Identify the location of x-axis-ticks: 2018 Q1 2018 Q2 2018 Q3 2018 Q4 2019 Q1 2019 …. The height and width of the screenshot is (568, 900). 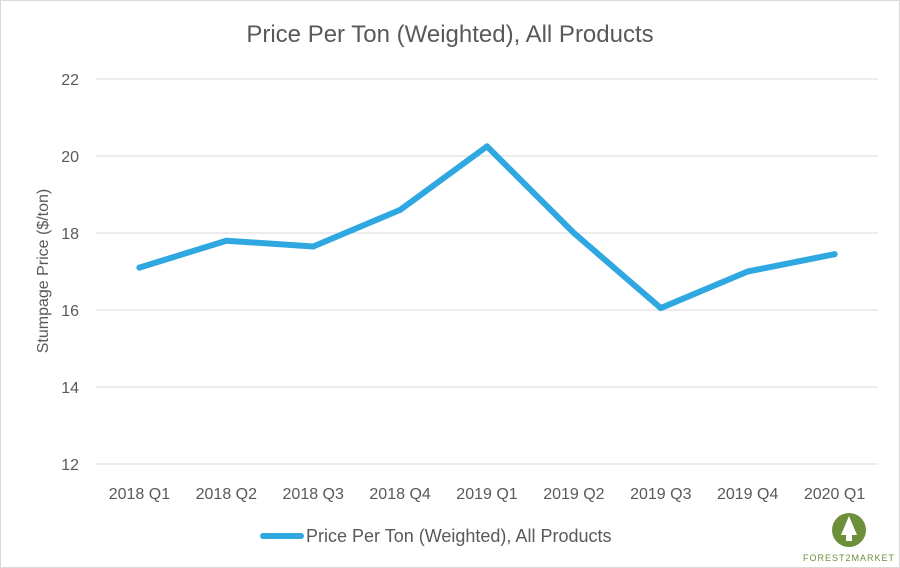
(487, 494).